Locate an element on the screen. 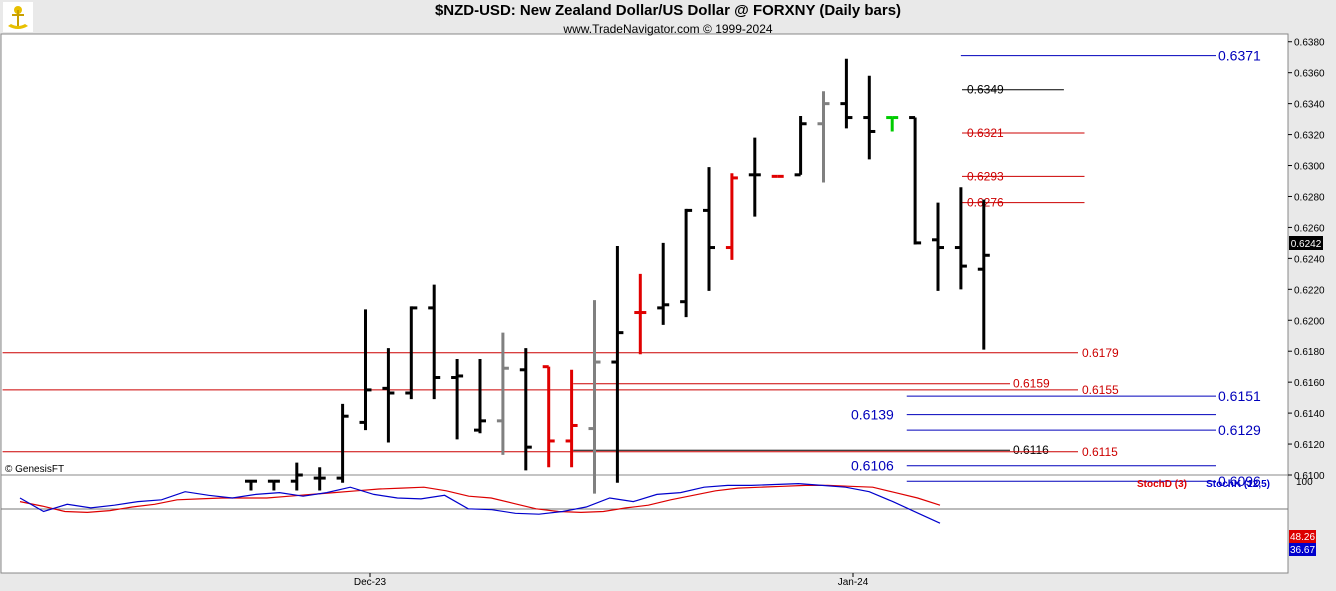 The image size is (1336, 591). price-tick-label: 0.6340 is located at coordinates (1309, 105).